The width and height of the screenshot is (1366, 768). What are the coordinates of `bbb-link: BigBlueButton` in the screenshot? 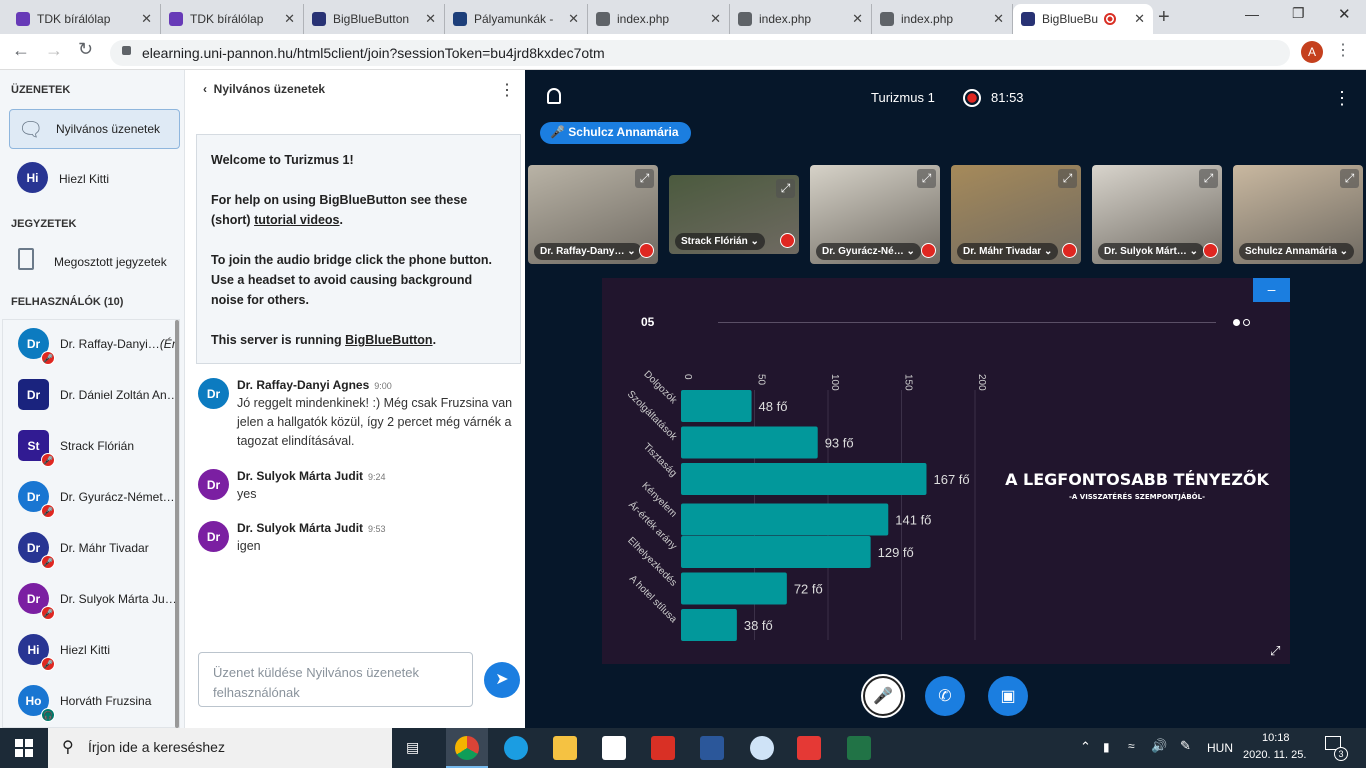 It's located at (389, 340).